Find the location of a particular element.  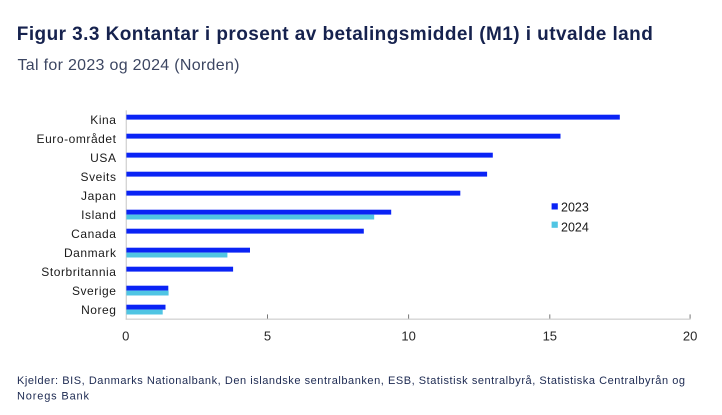

svg-text: Noregs Bank is located at coordinates (53, 397).